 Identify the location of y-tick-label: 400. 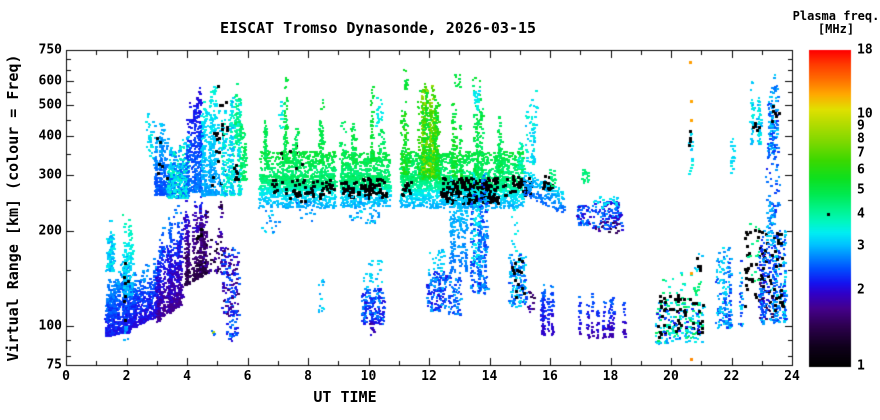
(50, 136).